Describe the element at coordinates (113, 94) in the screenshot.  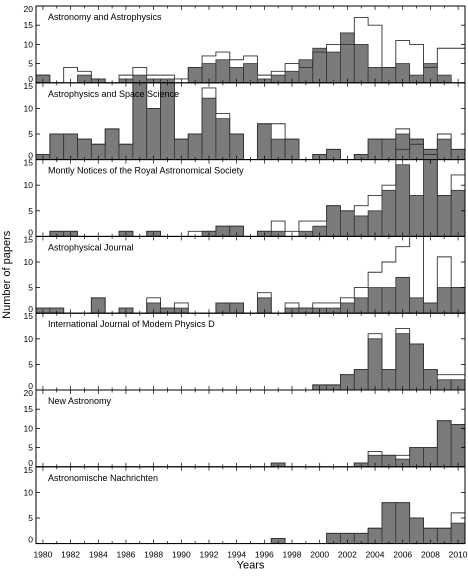
I see `panel-title: Astrophysics and Space Science` at that location.